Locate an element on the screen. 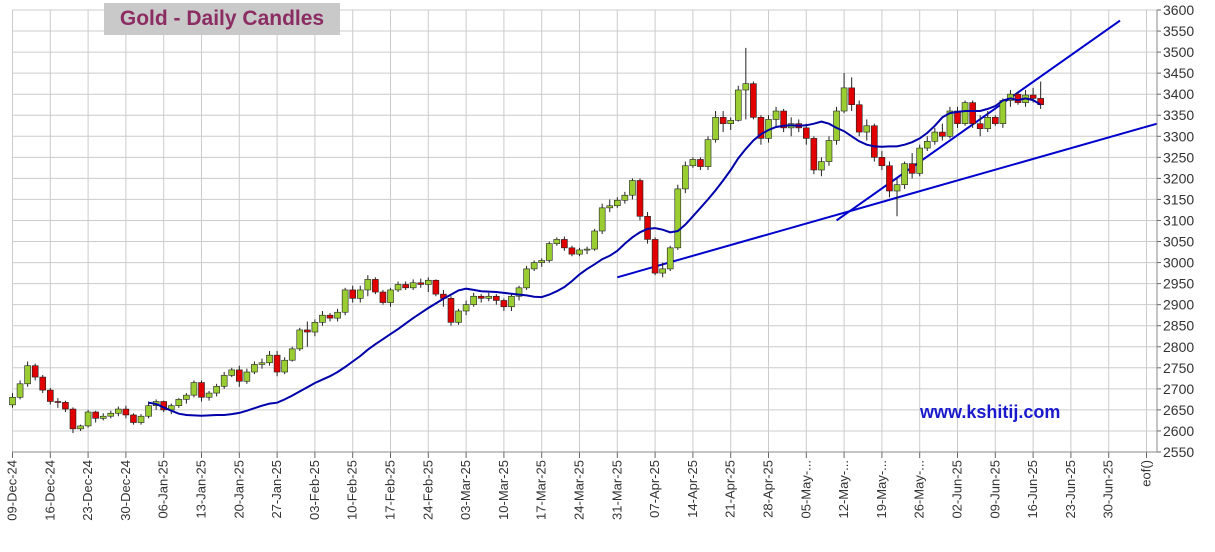 The width and height of the screenshot is (1215, 552). y-tick-label: 3000 is located at coordinates (1178, 263).